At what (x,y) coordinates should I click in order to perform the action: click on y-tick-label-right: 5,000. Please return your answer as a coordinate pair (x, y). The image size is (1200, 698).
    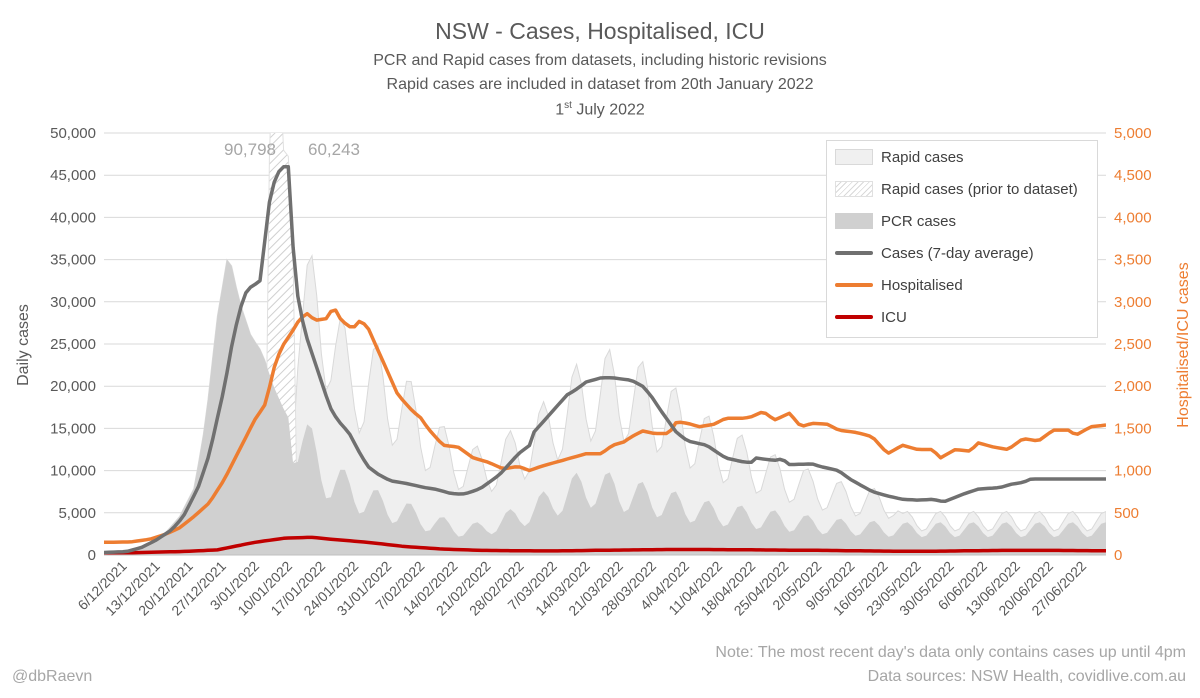
    Looking at the image, I should click on (1133, 133).